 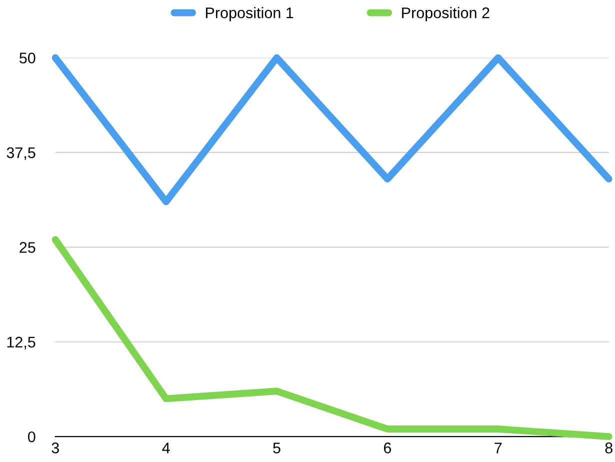 What do you see at coordinates (250, 14) in the screenshot?
I see `legend-label: Proposition 1` at bounding box center [250, 14].